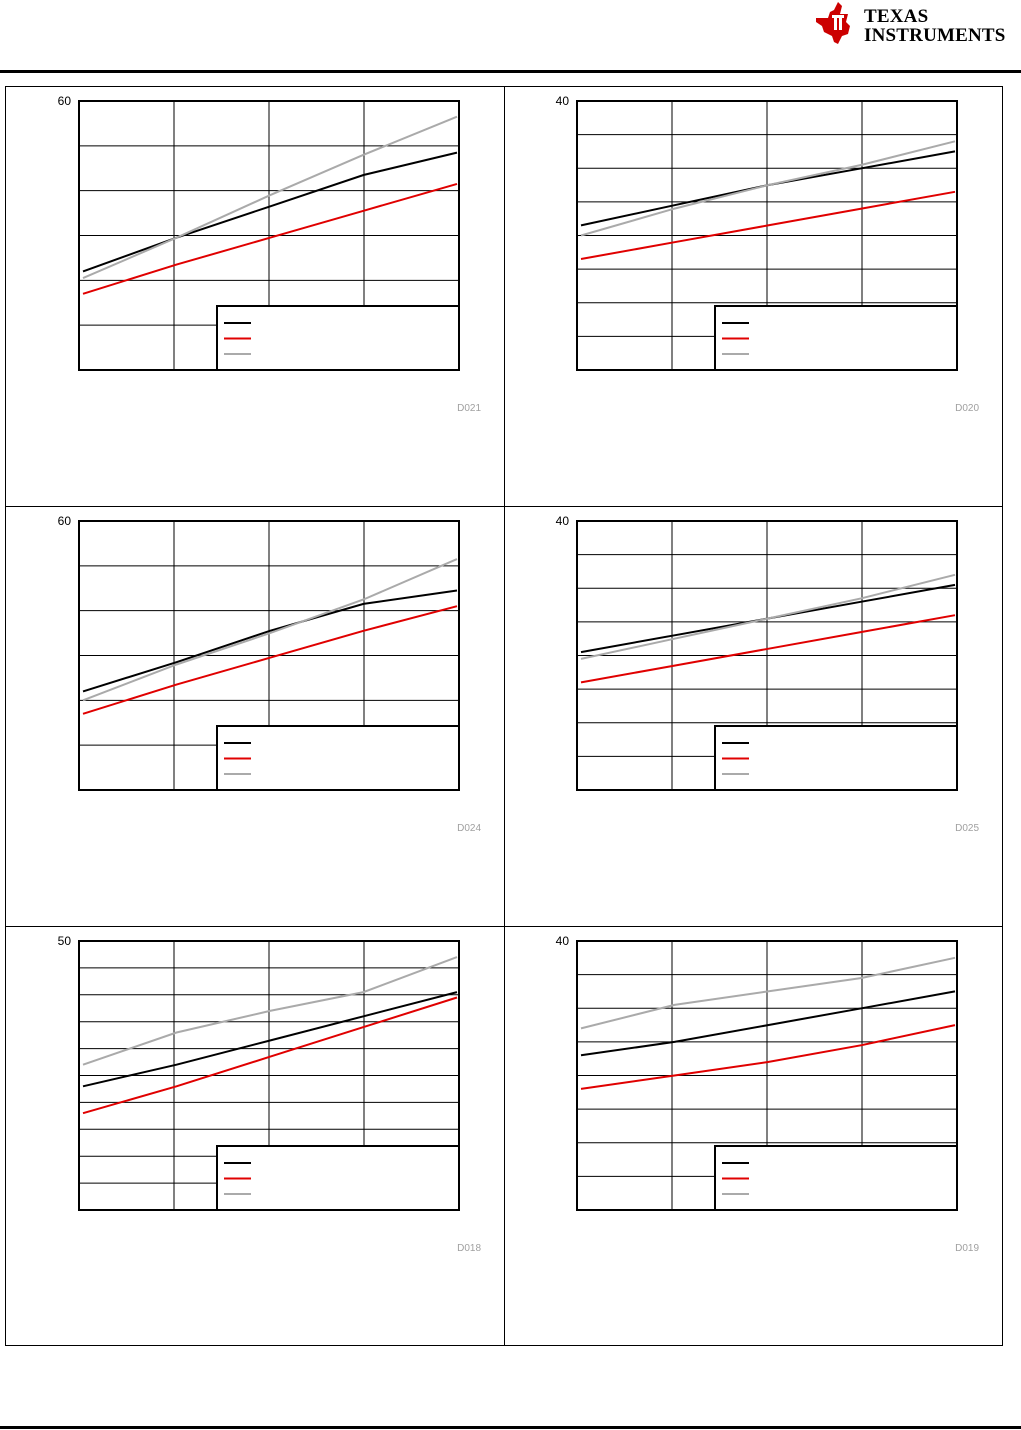  I want to click on chart-svg: 50 D018, so click(270, 1094).